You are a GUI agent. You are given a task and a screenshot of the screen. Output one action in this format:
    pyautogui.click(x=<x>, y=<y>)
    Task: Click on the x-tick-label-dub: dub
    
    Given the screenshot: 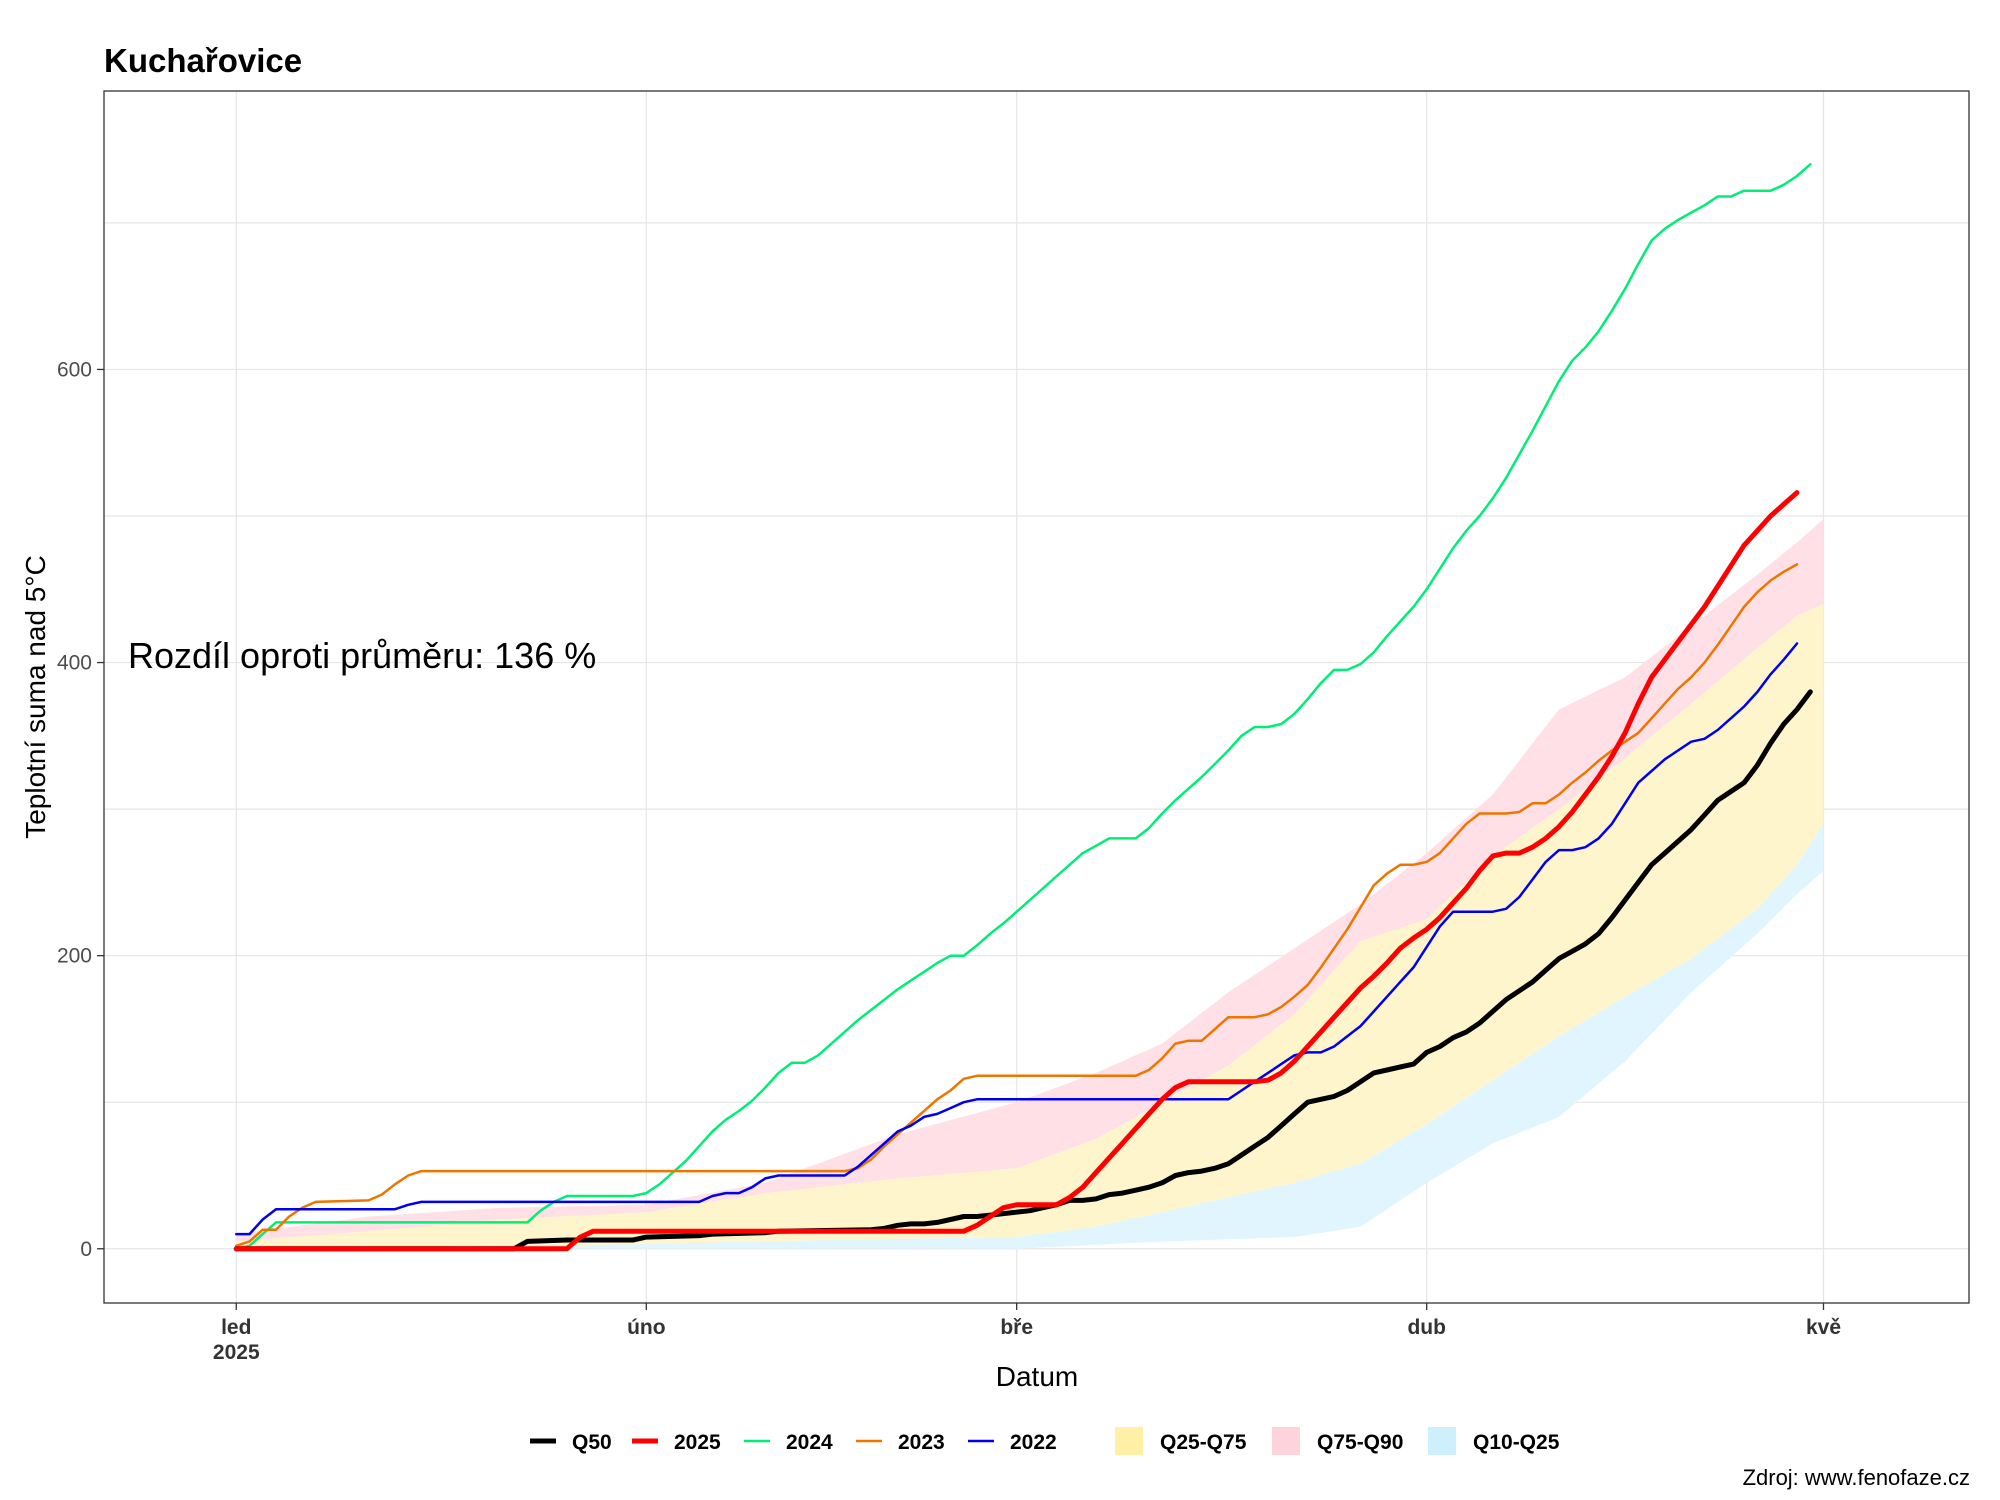 What is the action you would take?
    pyautogui.click(x=1426, y=1327)
    